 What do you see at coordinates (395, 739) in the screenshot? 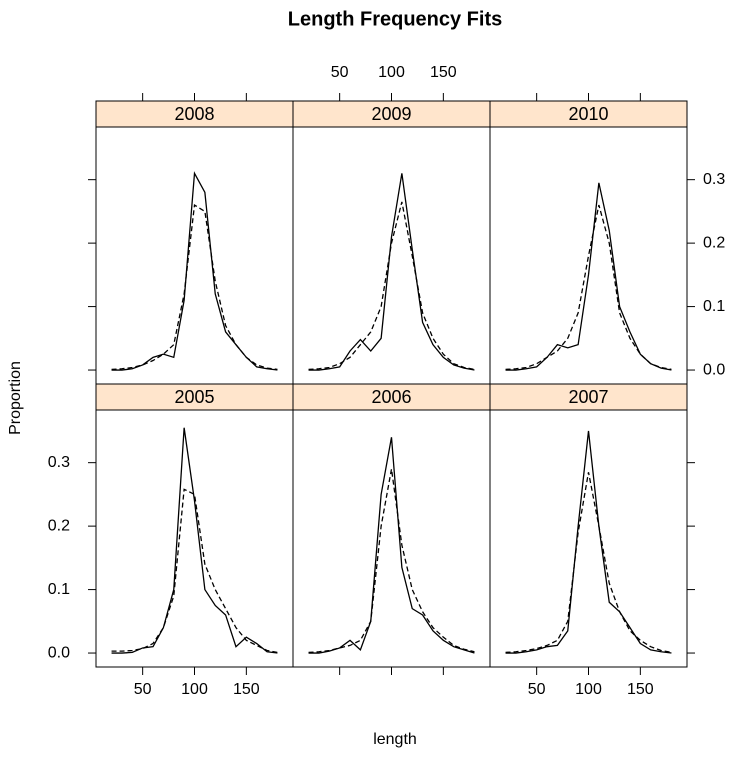
I see `x-axis-label: length` at bounding box center [395, 739].